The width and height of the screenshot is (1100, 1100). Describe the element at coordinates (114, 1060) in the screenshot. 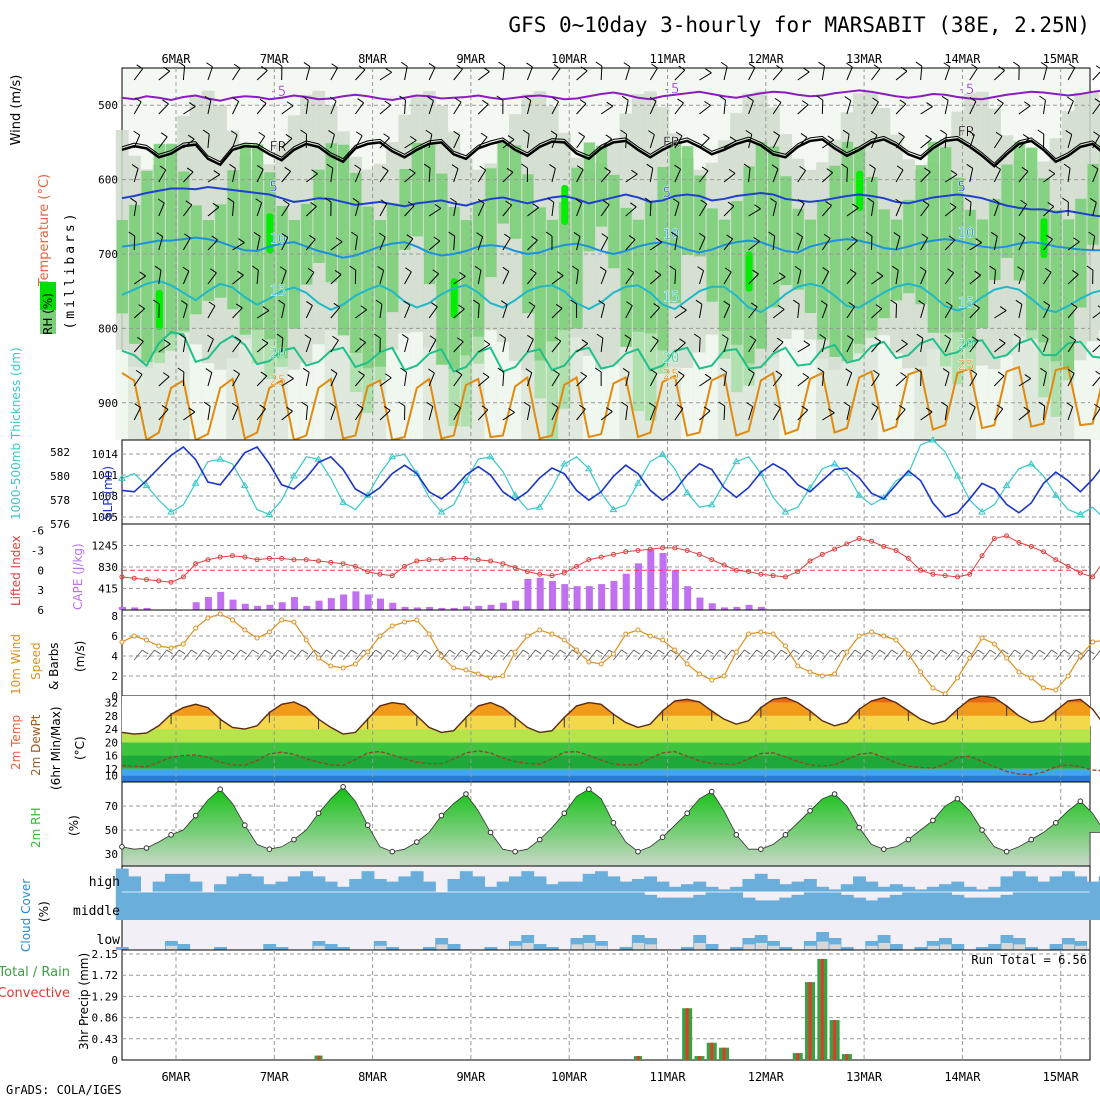

I see `precip-tick-label: 0` at that location.